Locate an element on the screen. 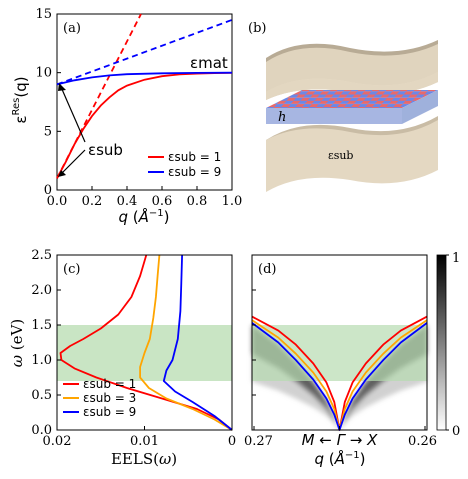 This screenshot has height=479, width=468. legend-c-entry-1: εsub = 1 is located at coordinates (109, 384).